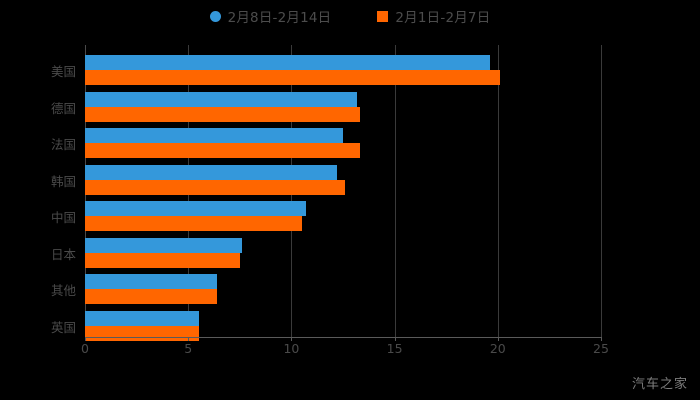 The height and width of the screenshot is (400, 700). What do you see at coordinates (63, 71) in the screenshot?
I see `y-category-label: 美国` at bounding box center [63, 71].